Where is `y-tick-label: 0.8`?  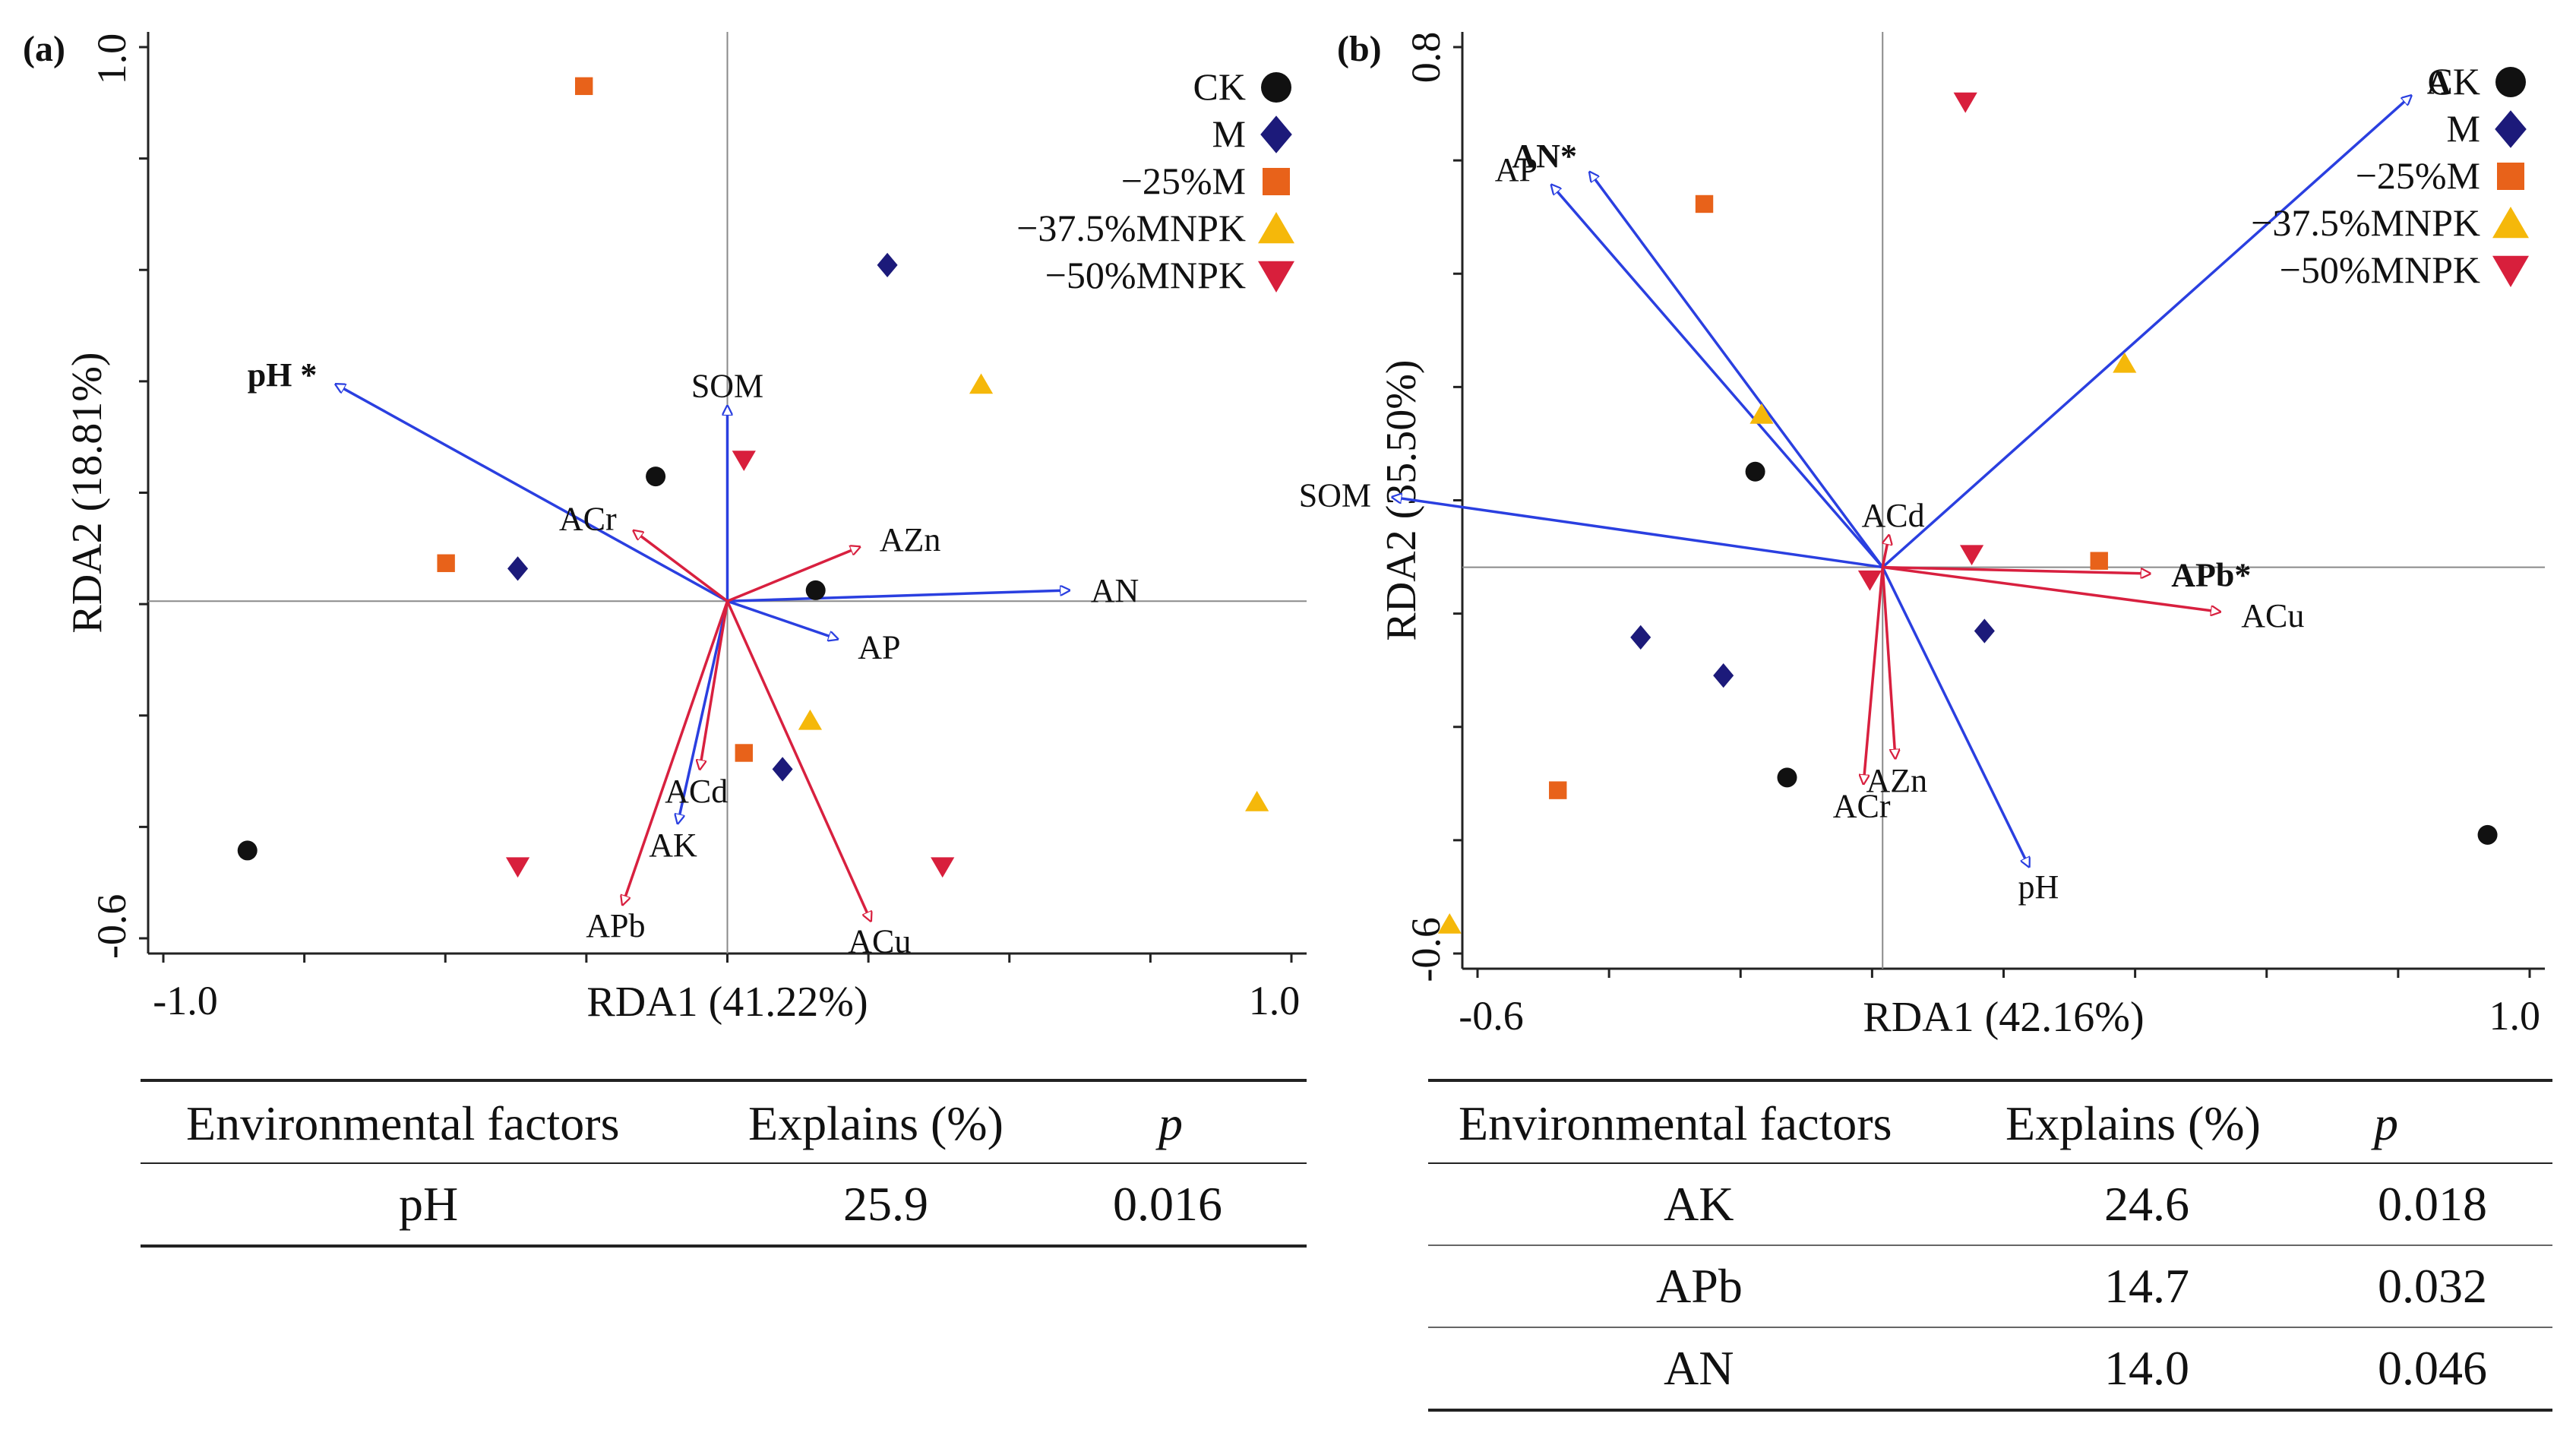 y-tick-label: 0.8 is located at coordinates (1426, 58).